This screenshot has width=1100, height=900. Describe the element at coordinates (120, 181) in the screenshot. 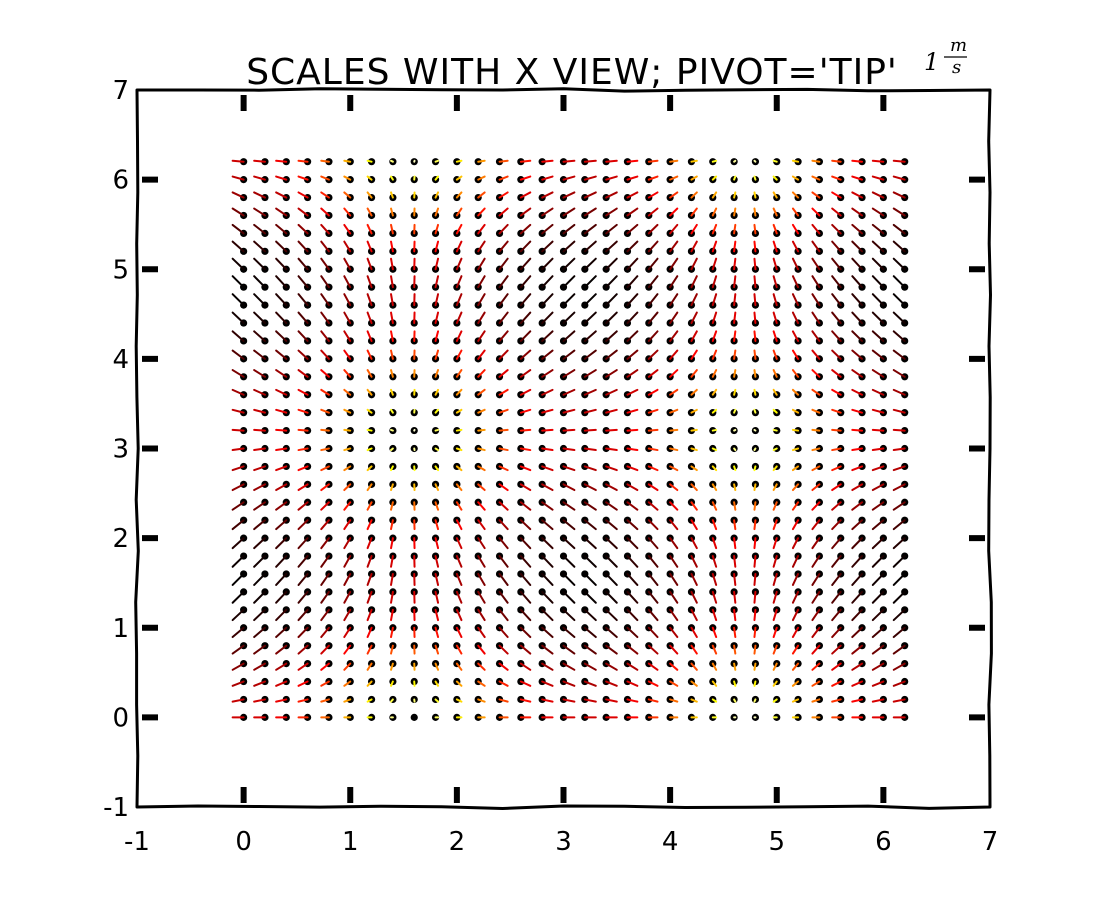

I see `y-tick-label: 6` at that location.